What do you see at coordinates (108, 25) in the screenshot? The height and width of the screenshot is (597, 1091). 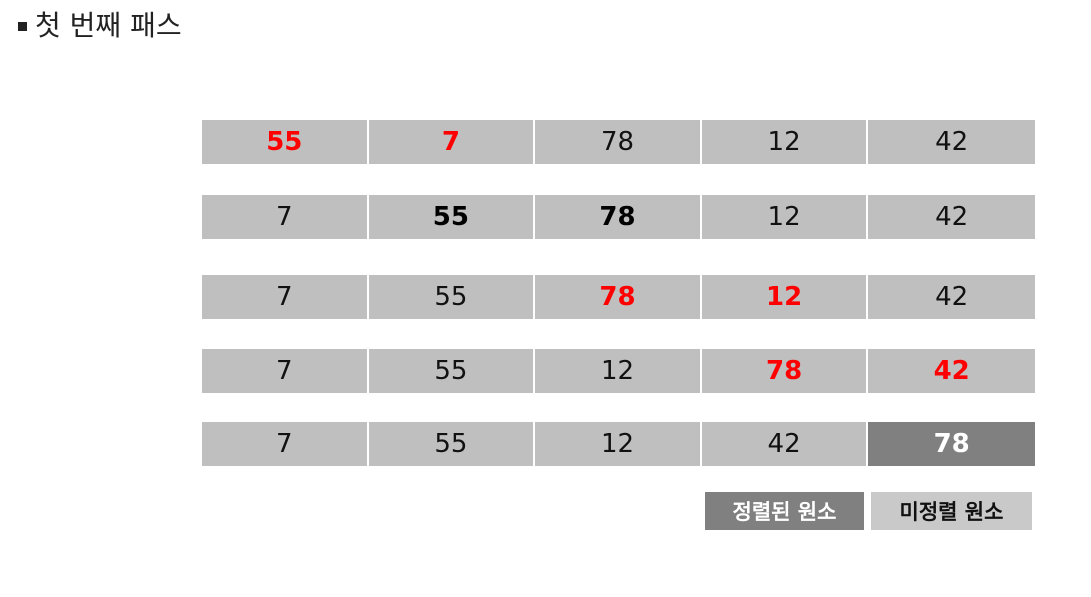 I see `title-text: 첫 번째 패스` at bounding box center [108, 25].